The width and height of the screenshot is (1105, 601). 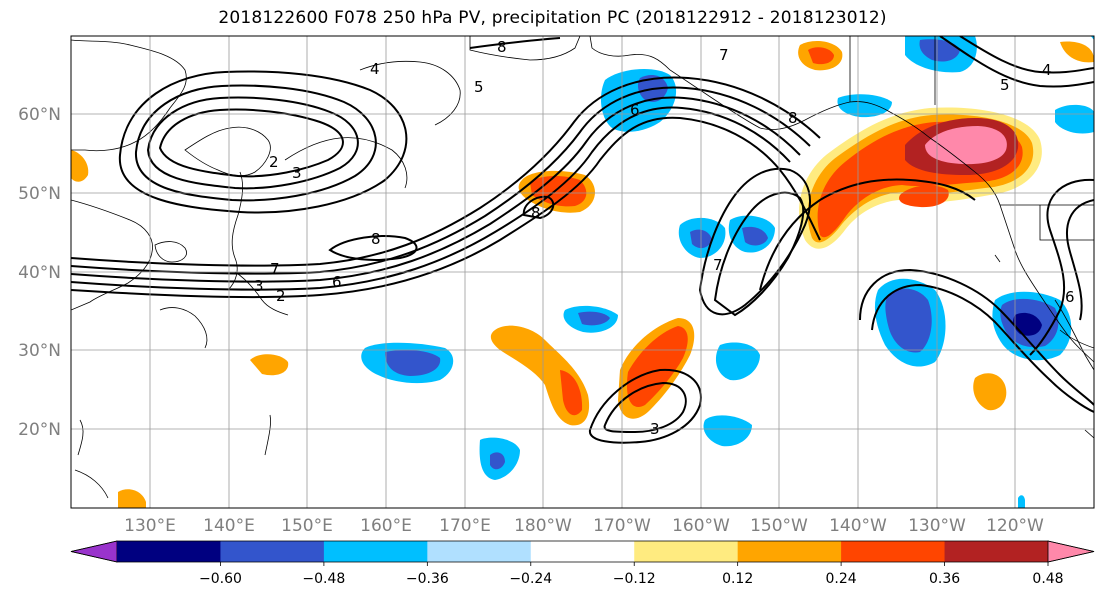 I want to click on lon-label: 160°W, so click(x=701, y=526).